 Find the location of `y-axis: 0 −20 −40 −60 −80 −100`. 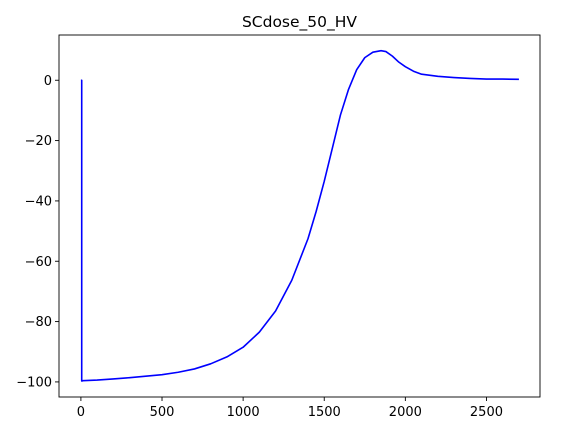

y-axis: 0 −20 −40 −60 −80 −100 is located at coordinates (37, 232).